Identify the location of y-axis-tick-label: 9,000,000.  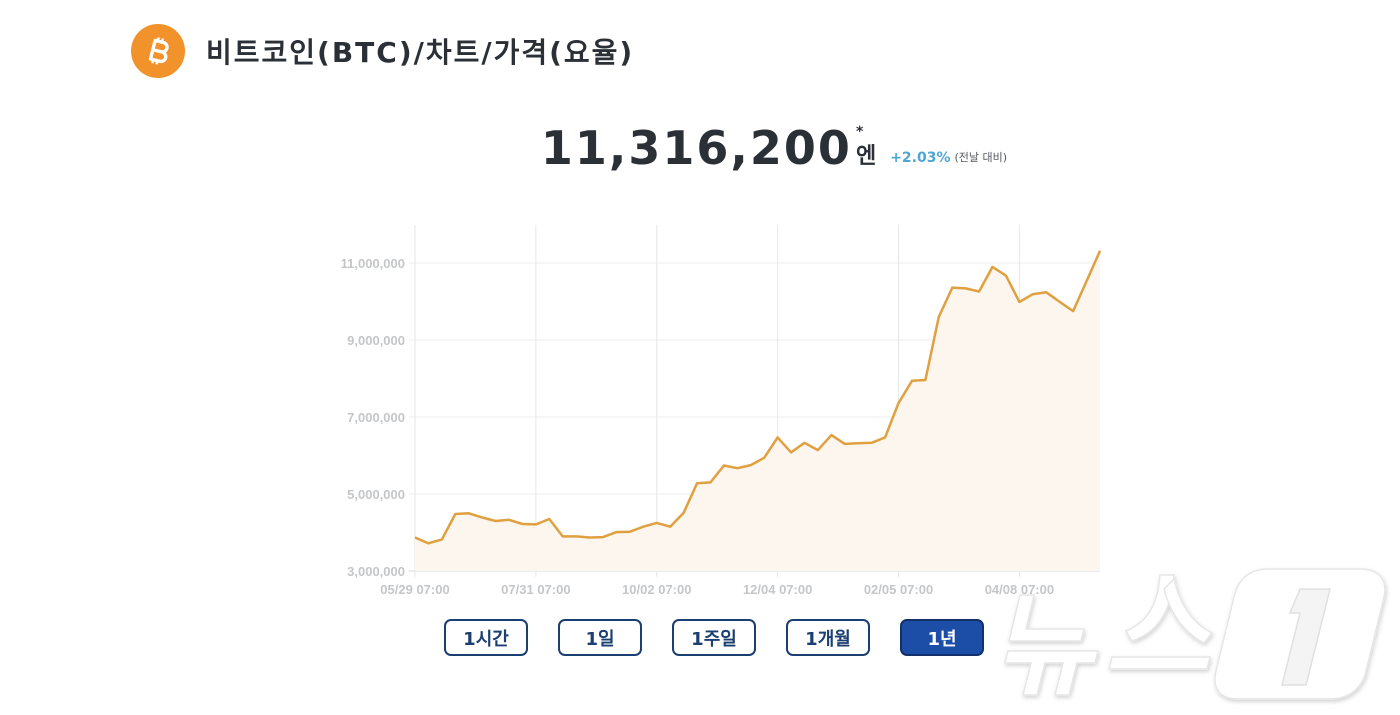
(376, 340).